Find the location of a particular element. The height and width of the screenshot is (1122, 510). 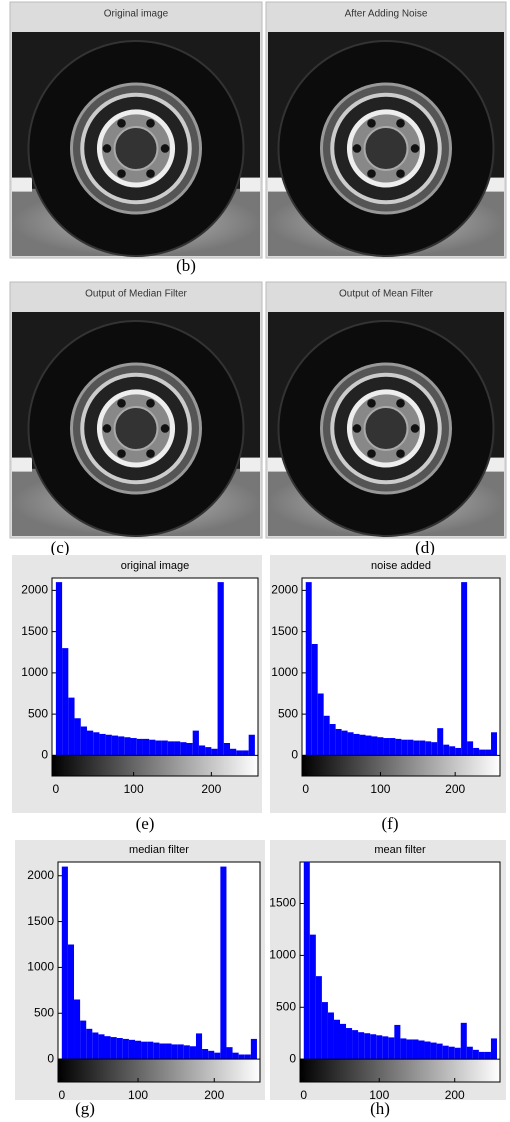

image-panel: Original image is located at coordinates (136, 130).